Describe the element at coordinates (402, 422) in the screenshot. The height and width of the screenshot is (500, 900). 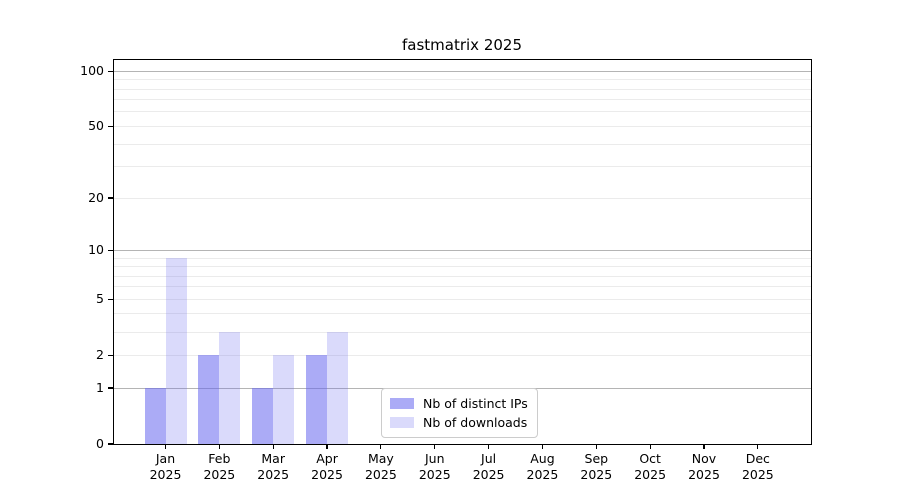
I see `legend-swatch-downloads-icon` at that location.